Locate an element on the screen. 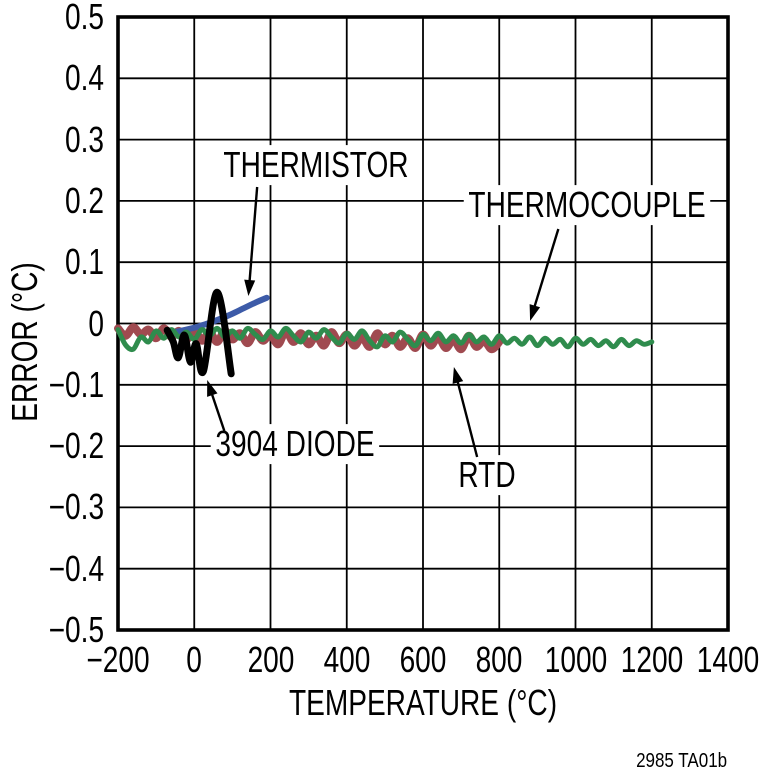 This screenshot has width=760, height=779. thermistor-label: THERMISTOR is located at coordinates (316, 165).